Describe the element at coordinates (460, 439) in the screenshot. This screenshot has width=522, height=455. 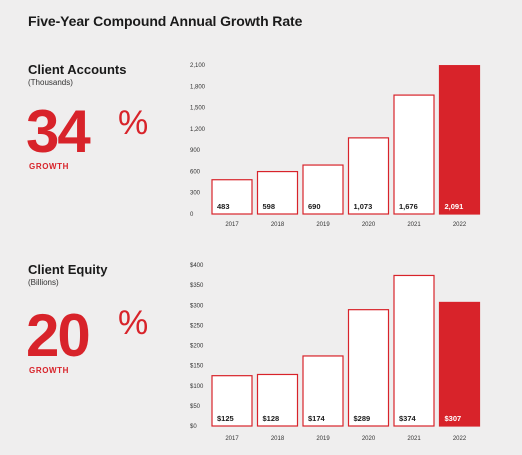
I see `equity-xtick-label: 2022` at that location.